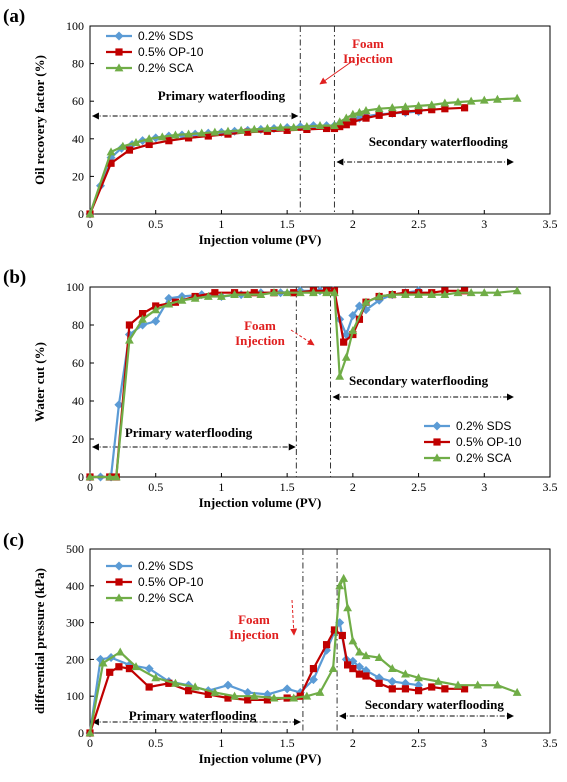  I want to click on y-tick-label: 80, so click(78, 64).